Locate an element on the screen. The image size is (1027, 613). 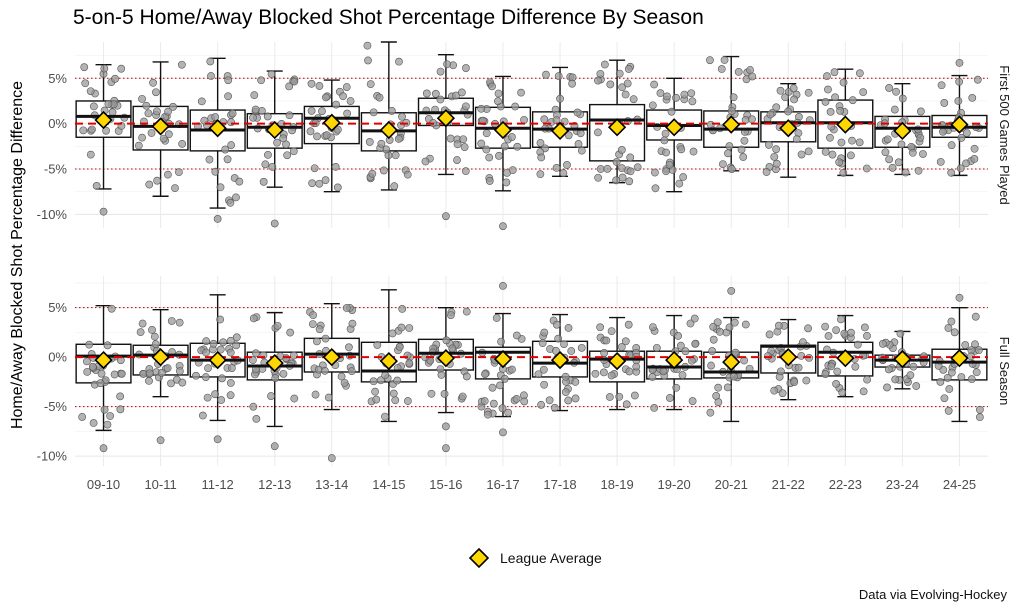
y-tick-label: 0% is located at coordinates (57, 123).